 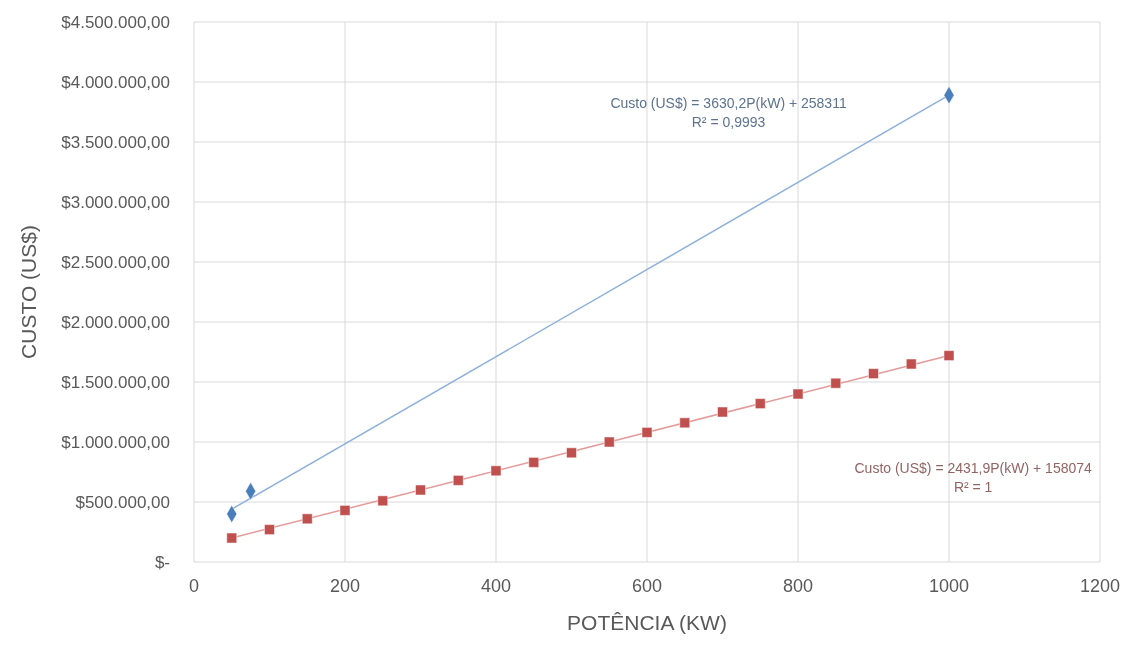 What do you see at coordinates (973, 486) in the screenshot?
I see `annotation: R² = 1` at bounding box center [973, 486].